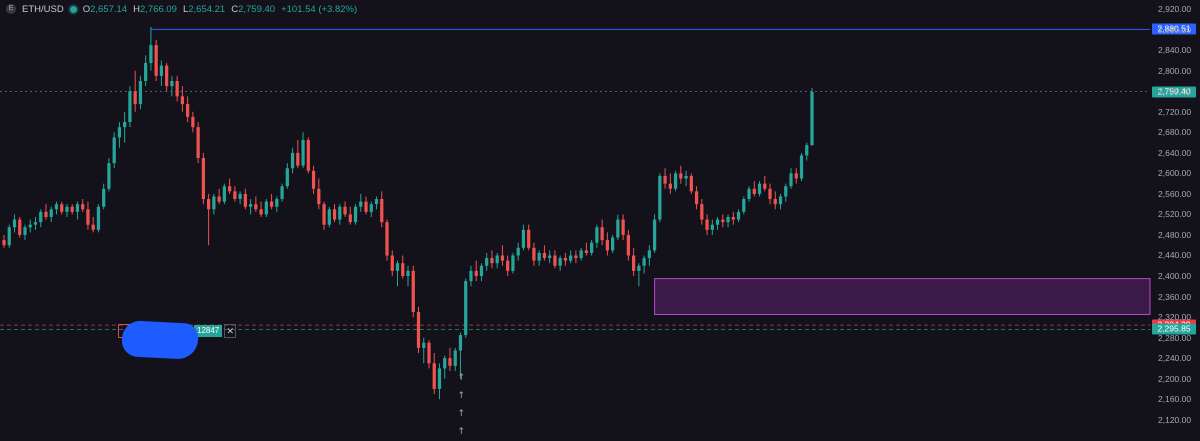  What do you see at coordinates (1175, 173) in the screenshot?
I see `y-tick-label: 2,600.00` at bounding box center [1175, 173].